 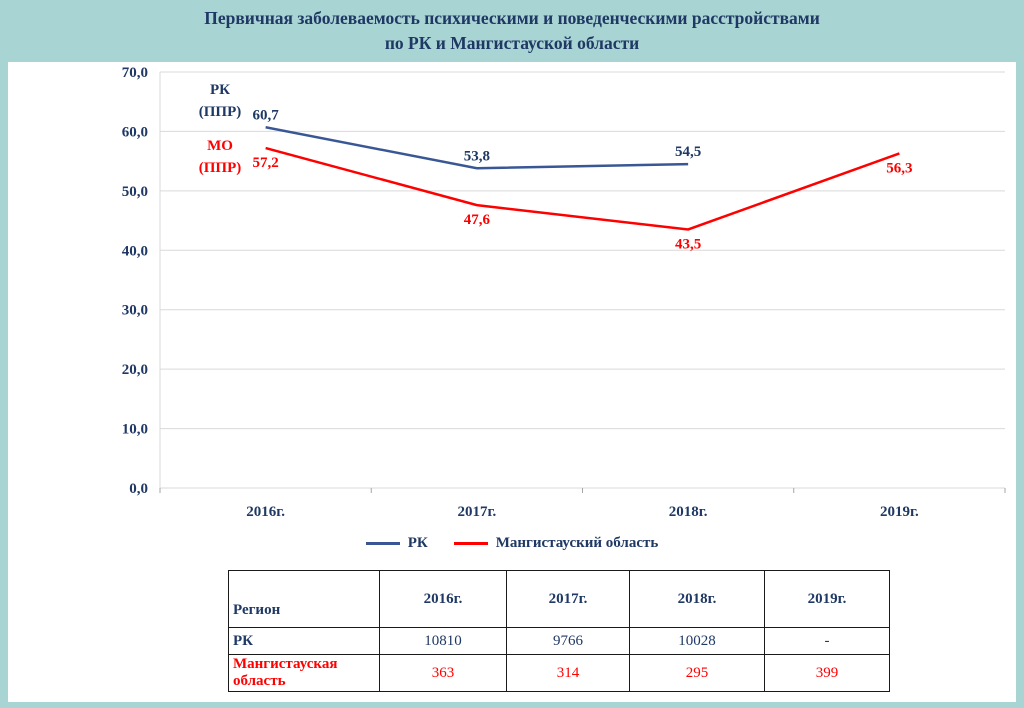 What do you see at coordinates (135, 430) in the screenshot?
I see `y-axis-label: 10,0` at bounding box center [135, 430].